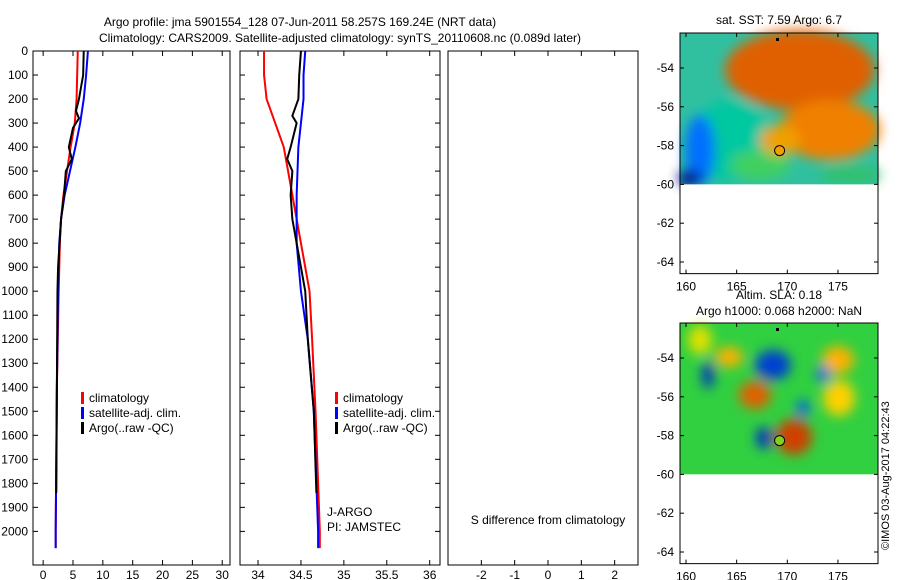  I want to click on map-sst-title: sat. SST: 7.59 Argo: 6.7, so click(779, 20).